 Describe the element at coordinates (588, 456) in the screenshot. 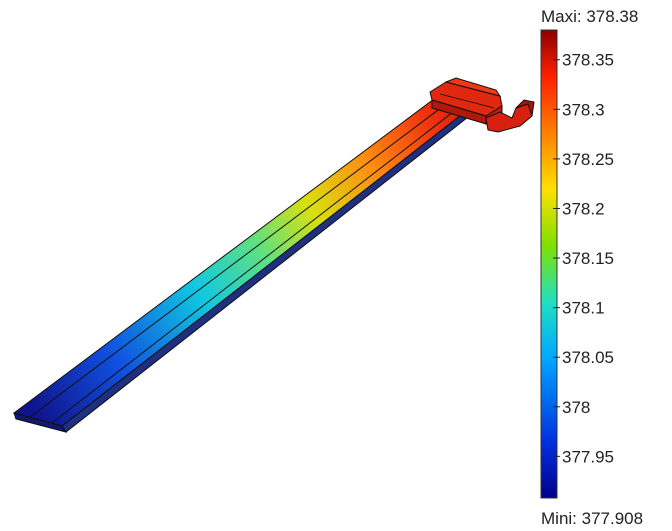

I see `colorbar-tick-label: 377.95` at that location.